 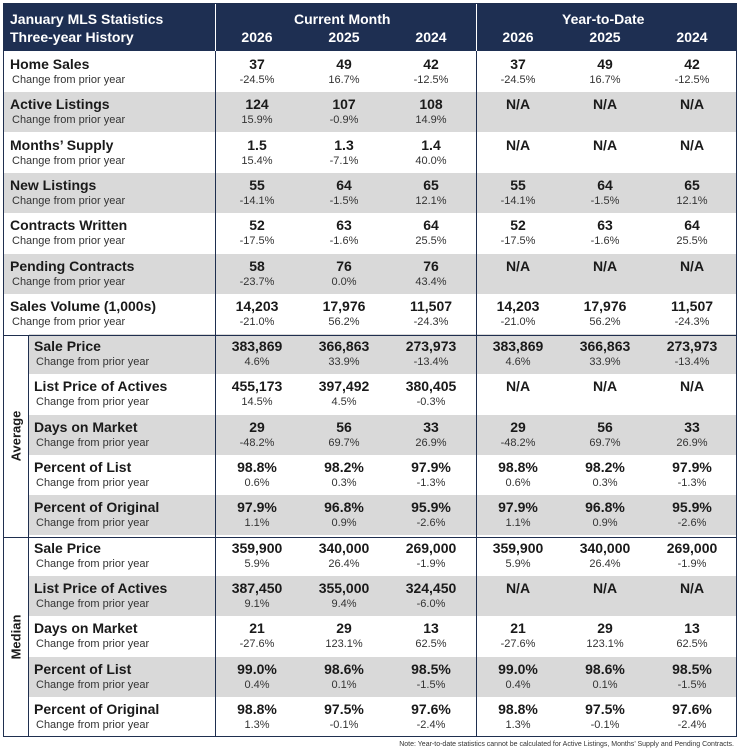 What do you see at coordinates (431, 64) in the screenshot?
I see `cell-value: 42` at bounding box center [431, 64].